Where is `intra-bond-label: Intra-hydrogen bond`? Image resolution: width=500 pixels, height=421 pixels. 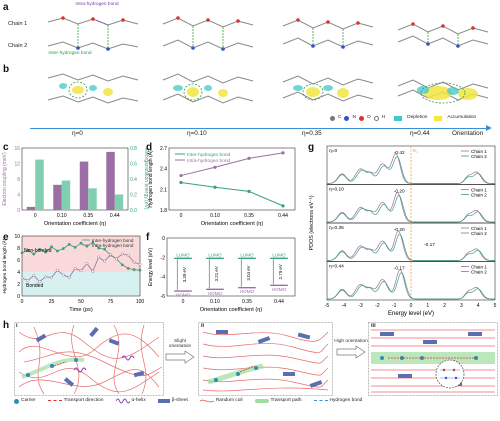 intra-bond-label: Intra-hydrogen bond is located at coordinates (97, 4).